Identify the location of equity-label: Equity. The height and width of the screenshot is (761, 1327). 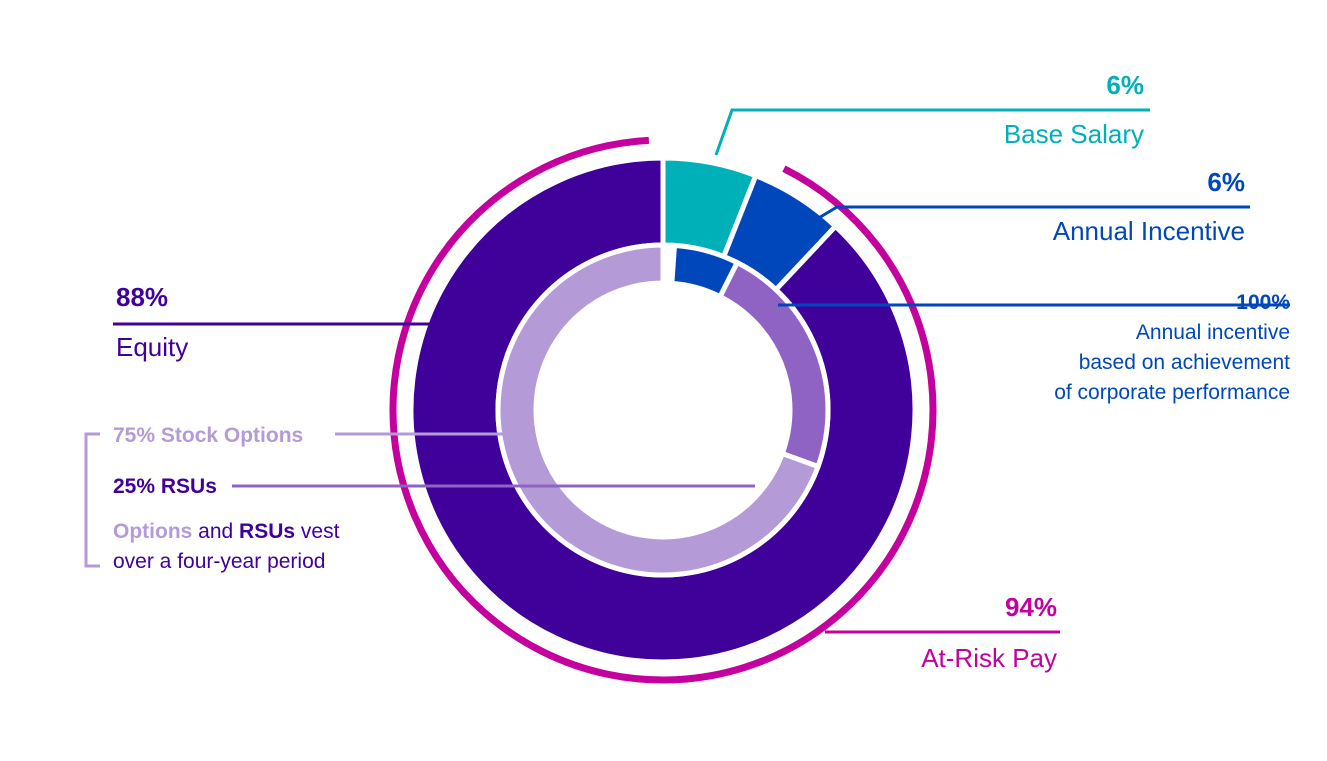
(152, 347).